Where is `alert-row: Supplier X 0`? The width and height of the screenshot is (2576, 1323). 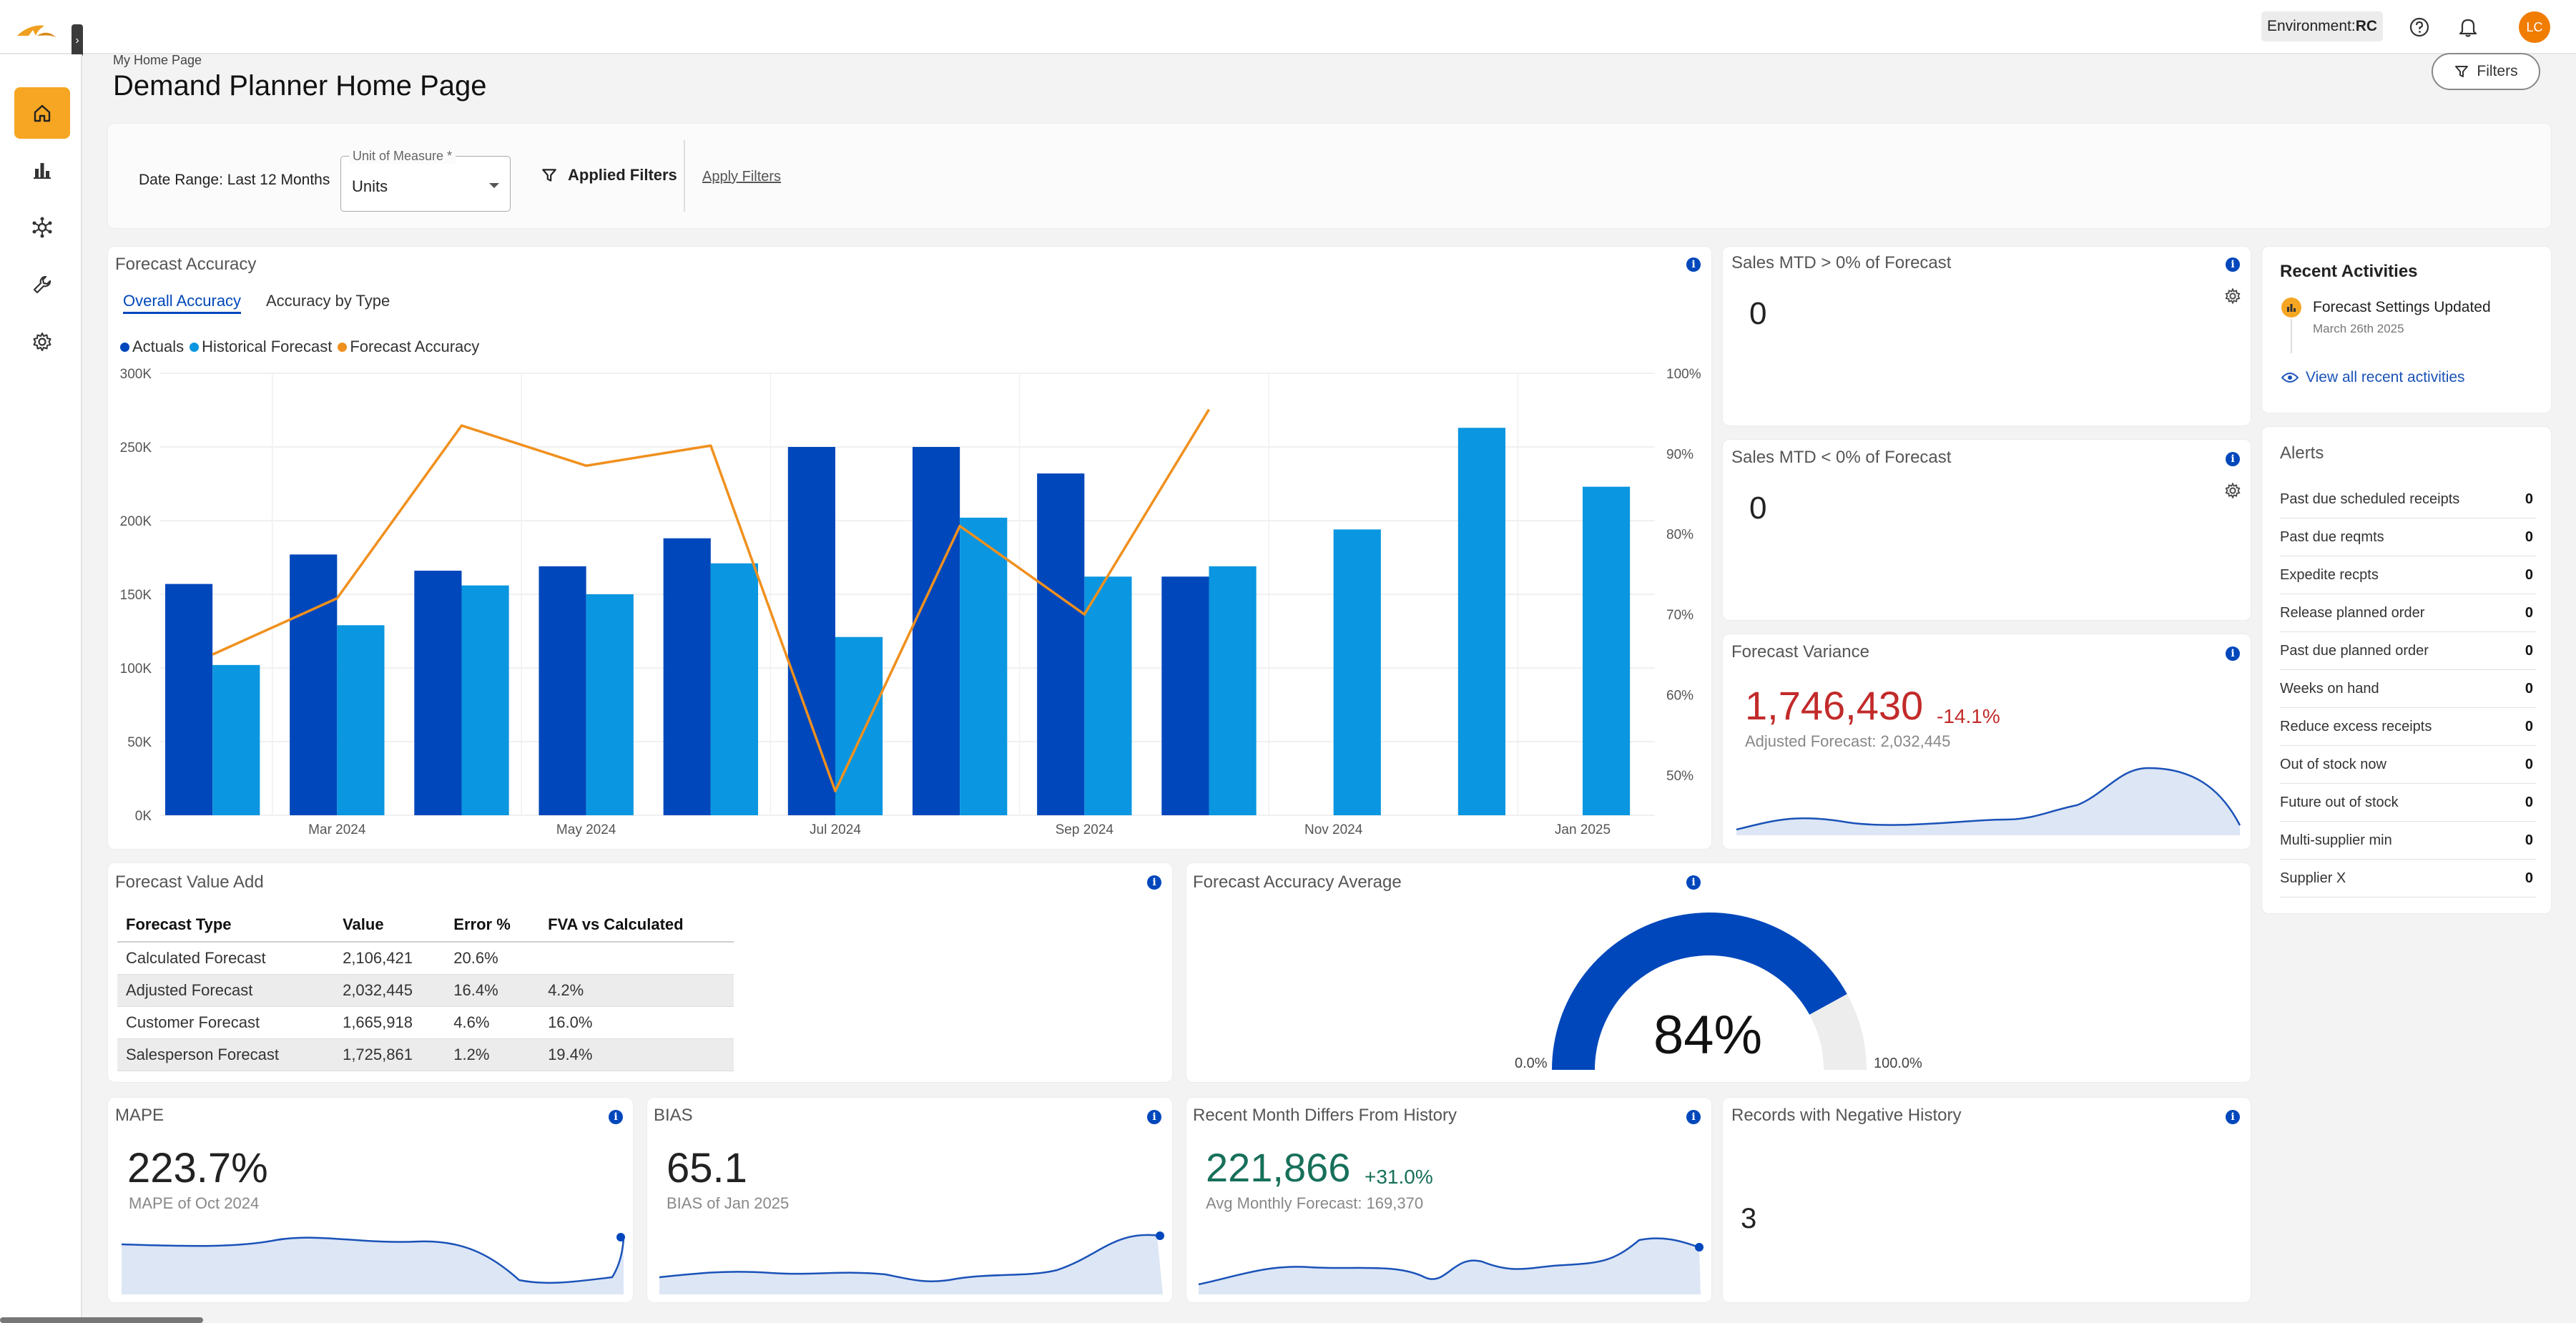
alert-row: Supplier X 0 is located at coordinates (2408, 878).